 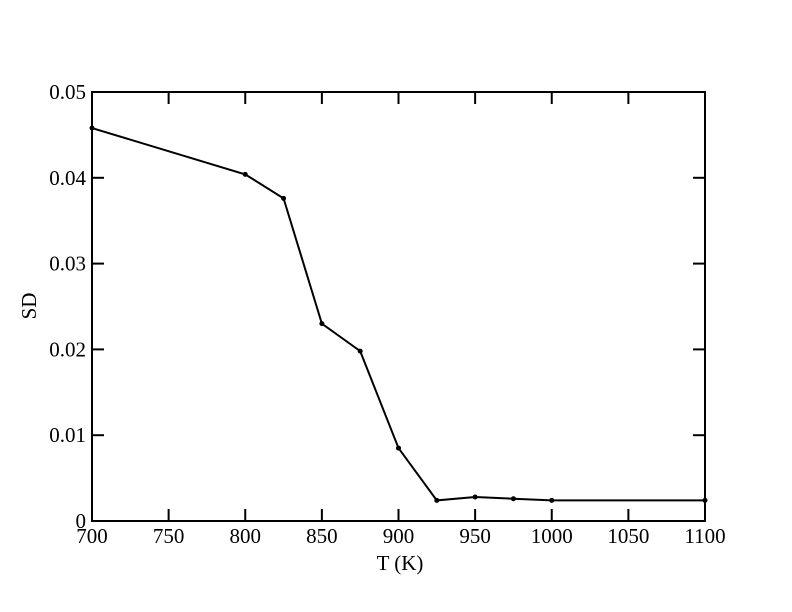 I want to click on y-tick-label: 0.01, so click(x=67, y=435).